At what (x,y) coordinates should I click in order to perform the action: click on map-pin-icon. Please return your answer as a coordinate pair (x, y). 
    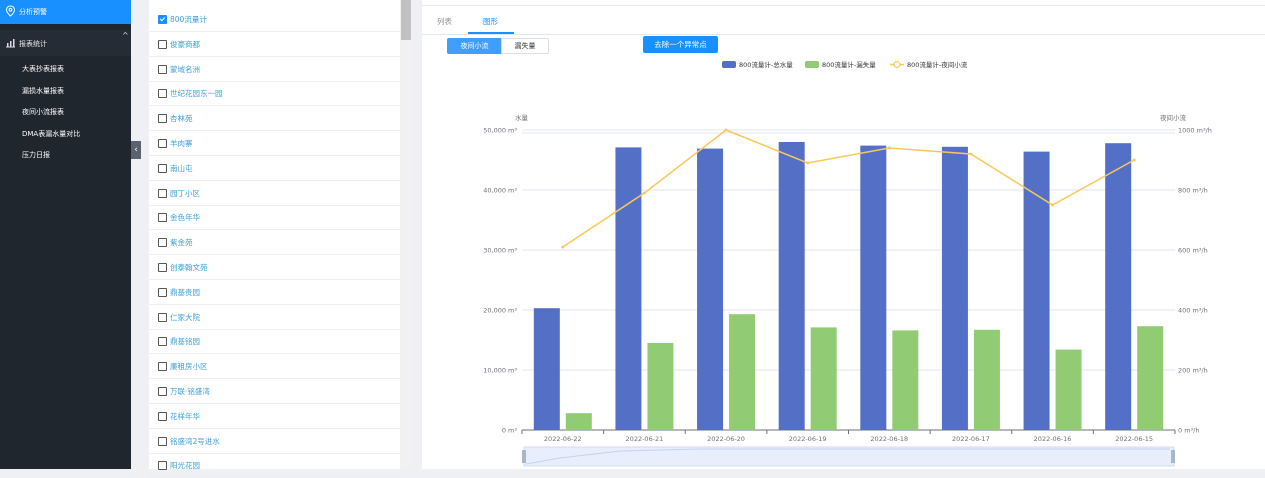
    Looking at the image, I should click on (10, 11).